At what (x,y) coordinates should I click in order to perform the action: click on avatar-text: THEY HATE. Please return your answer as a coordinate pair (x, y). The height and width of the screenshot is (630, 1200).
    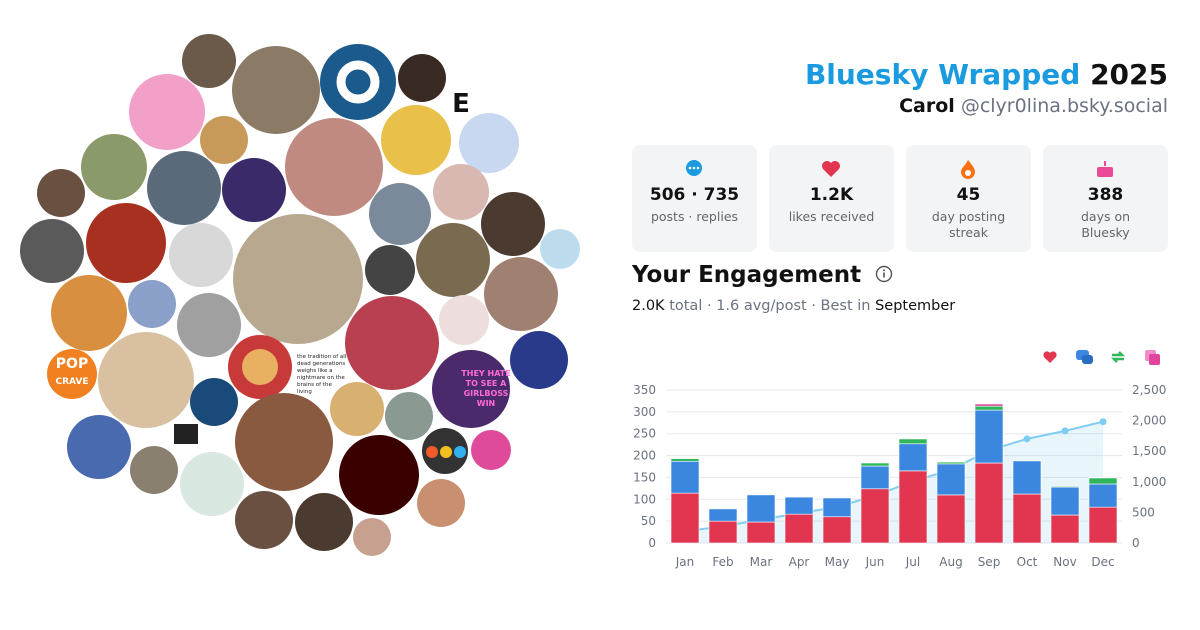
    Looking at the image, I should click on (485, 373).